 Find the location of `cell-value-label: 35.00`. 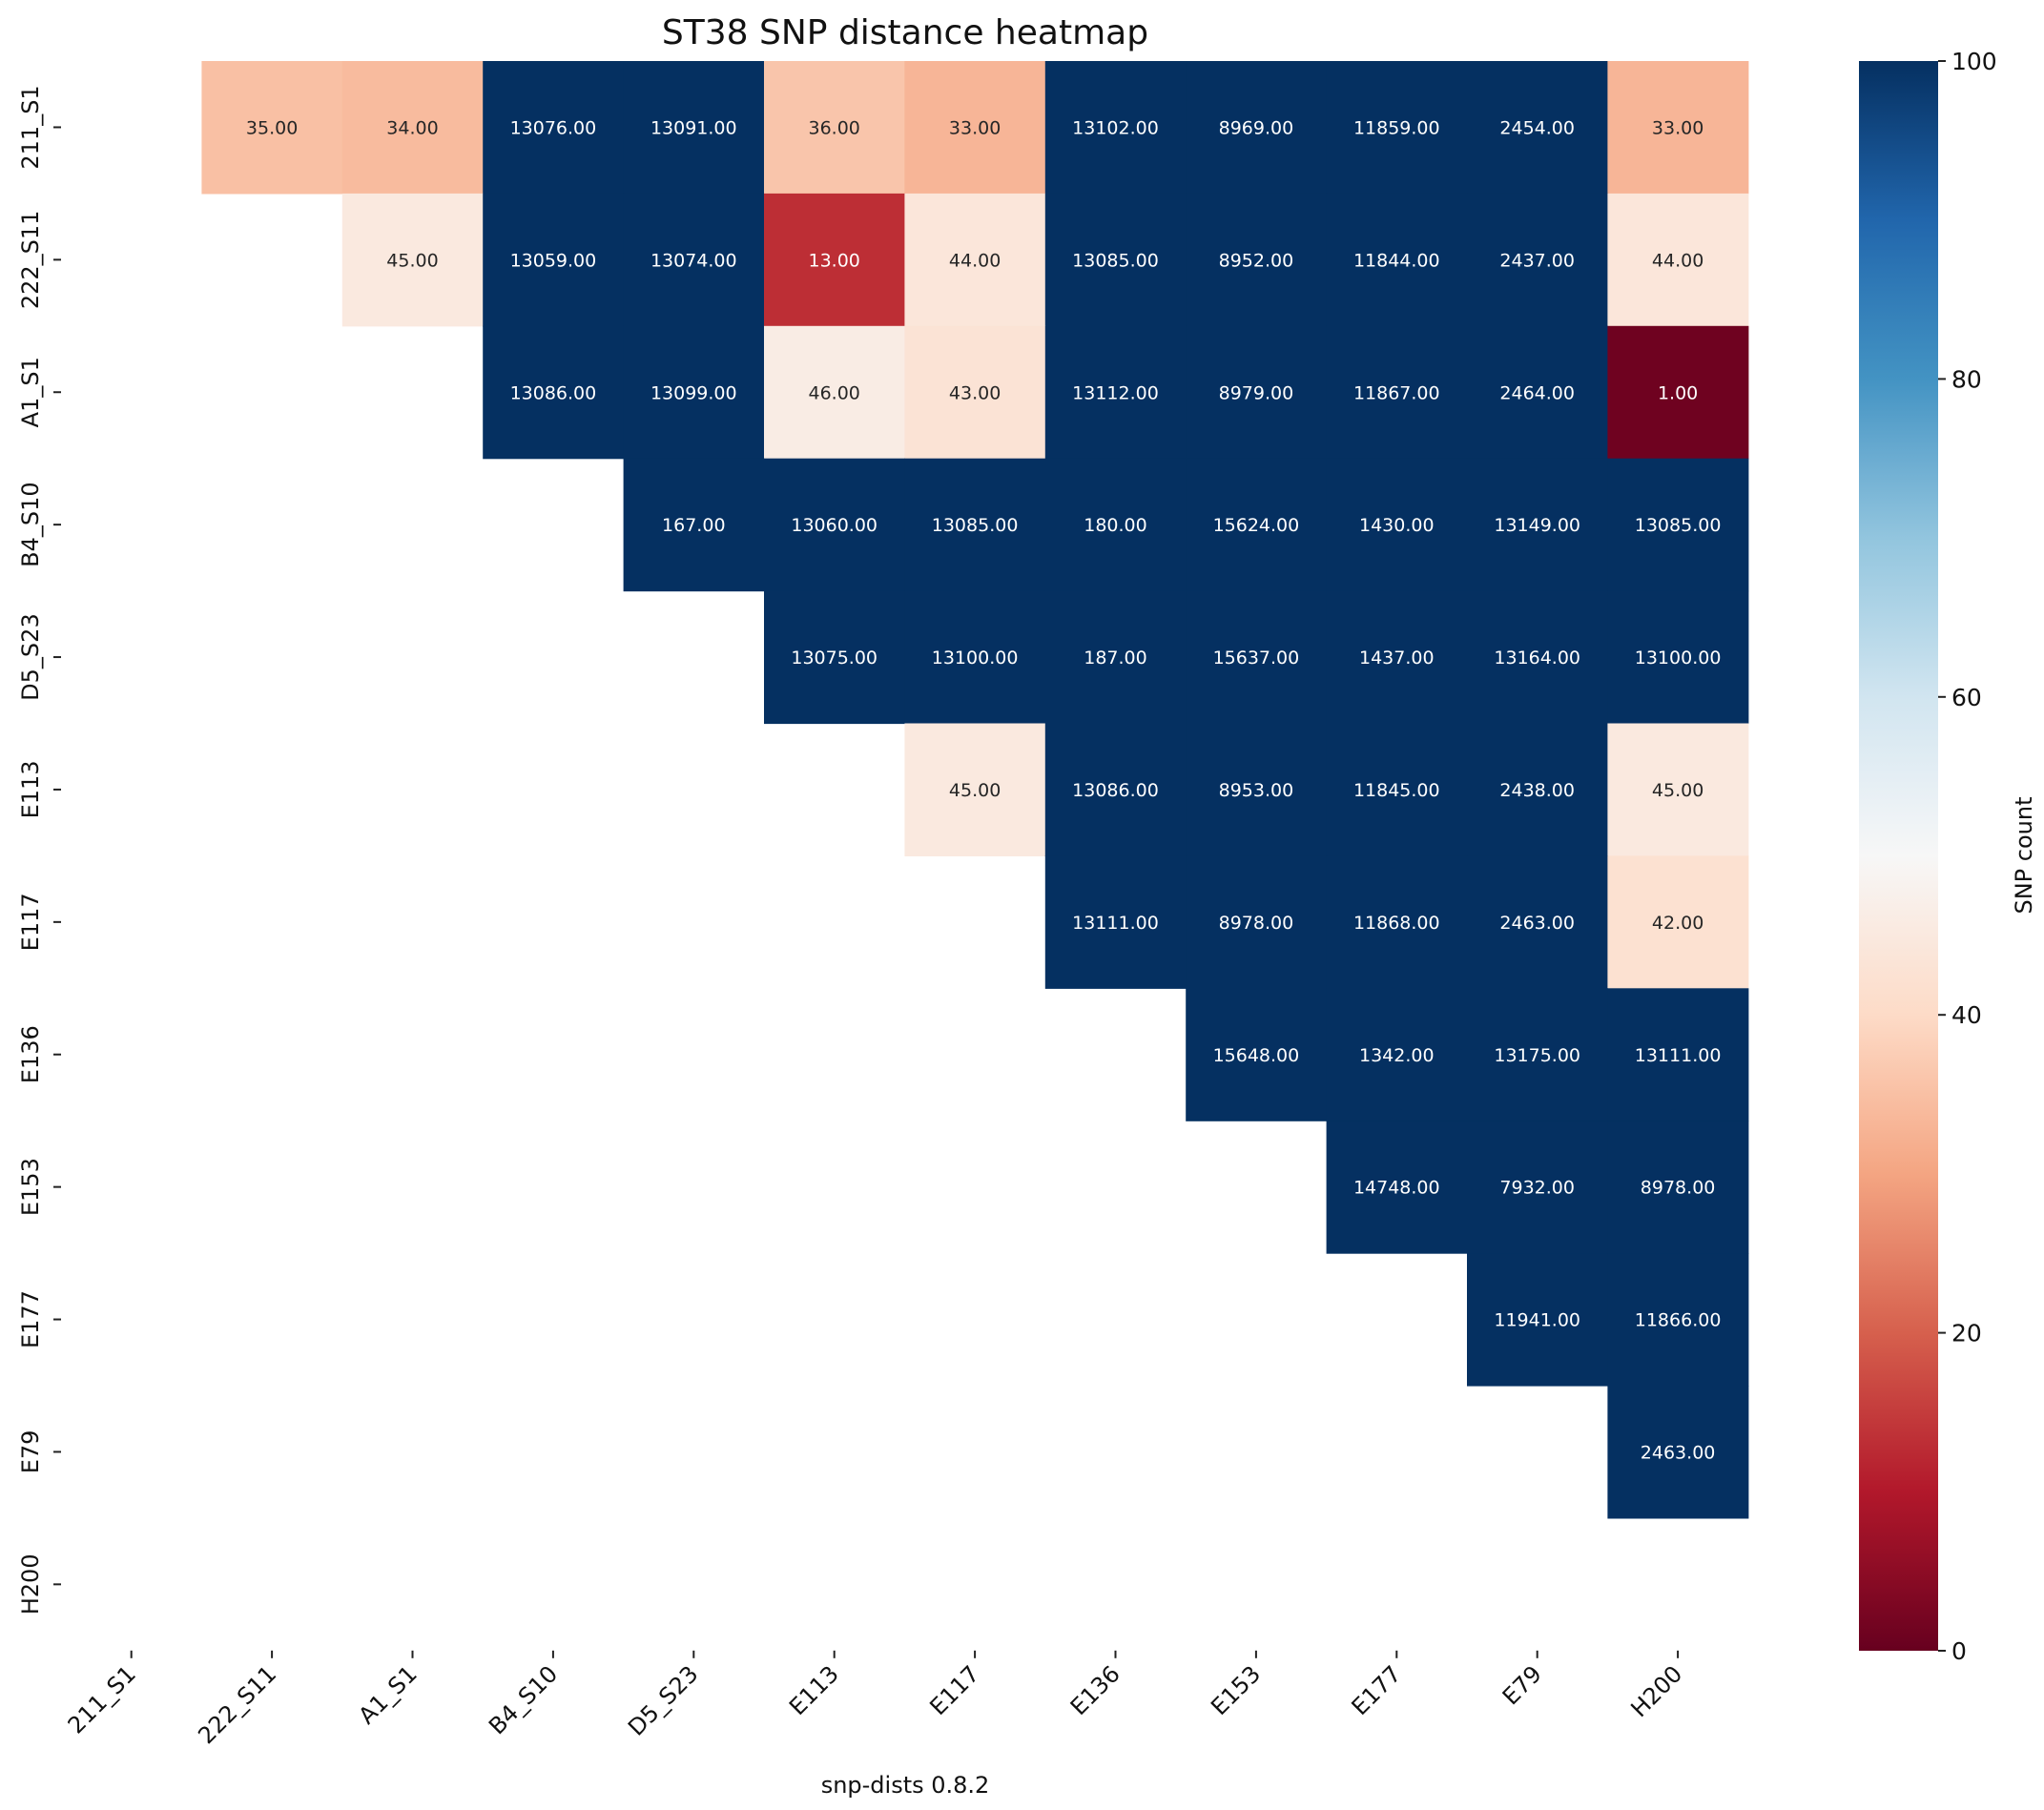

cell-value-label: 35.00 is located at coordinates (272, 127).